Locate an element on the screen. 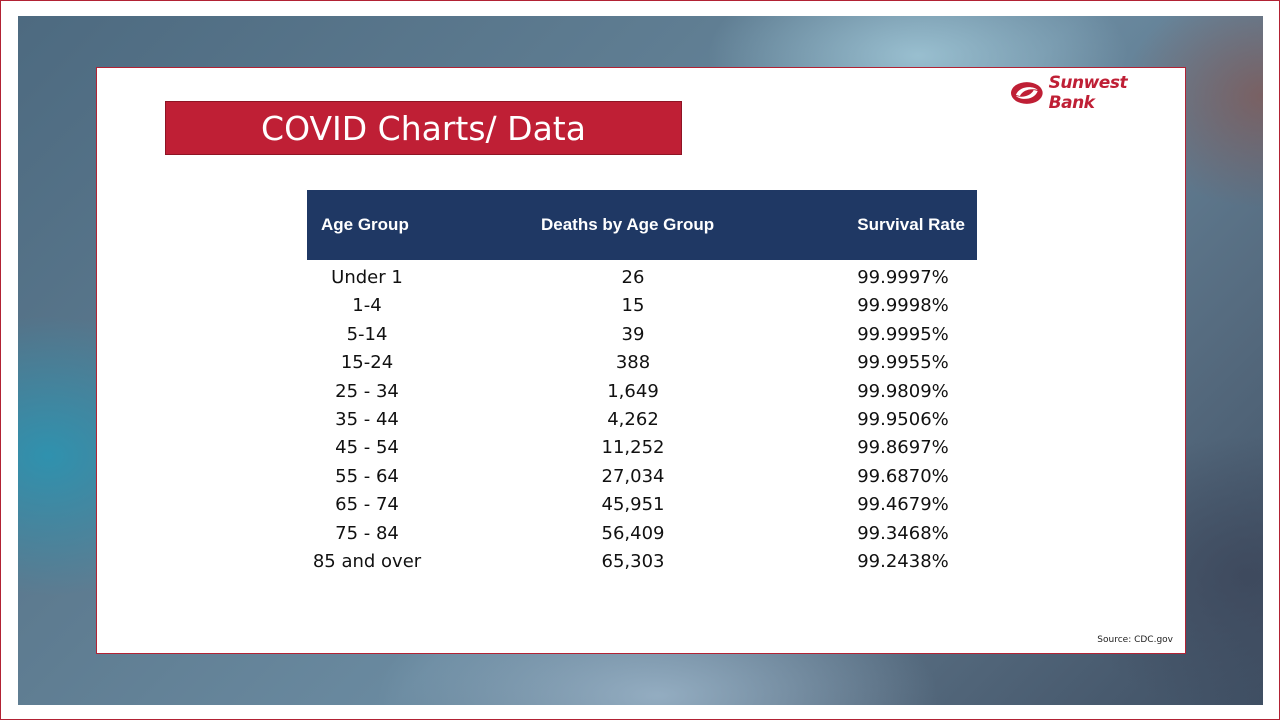 This screenshot has width=1280, height=720. table-row: 65 - 74 45,951 99.4679% is located at coordinates (642, 504).